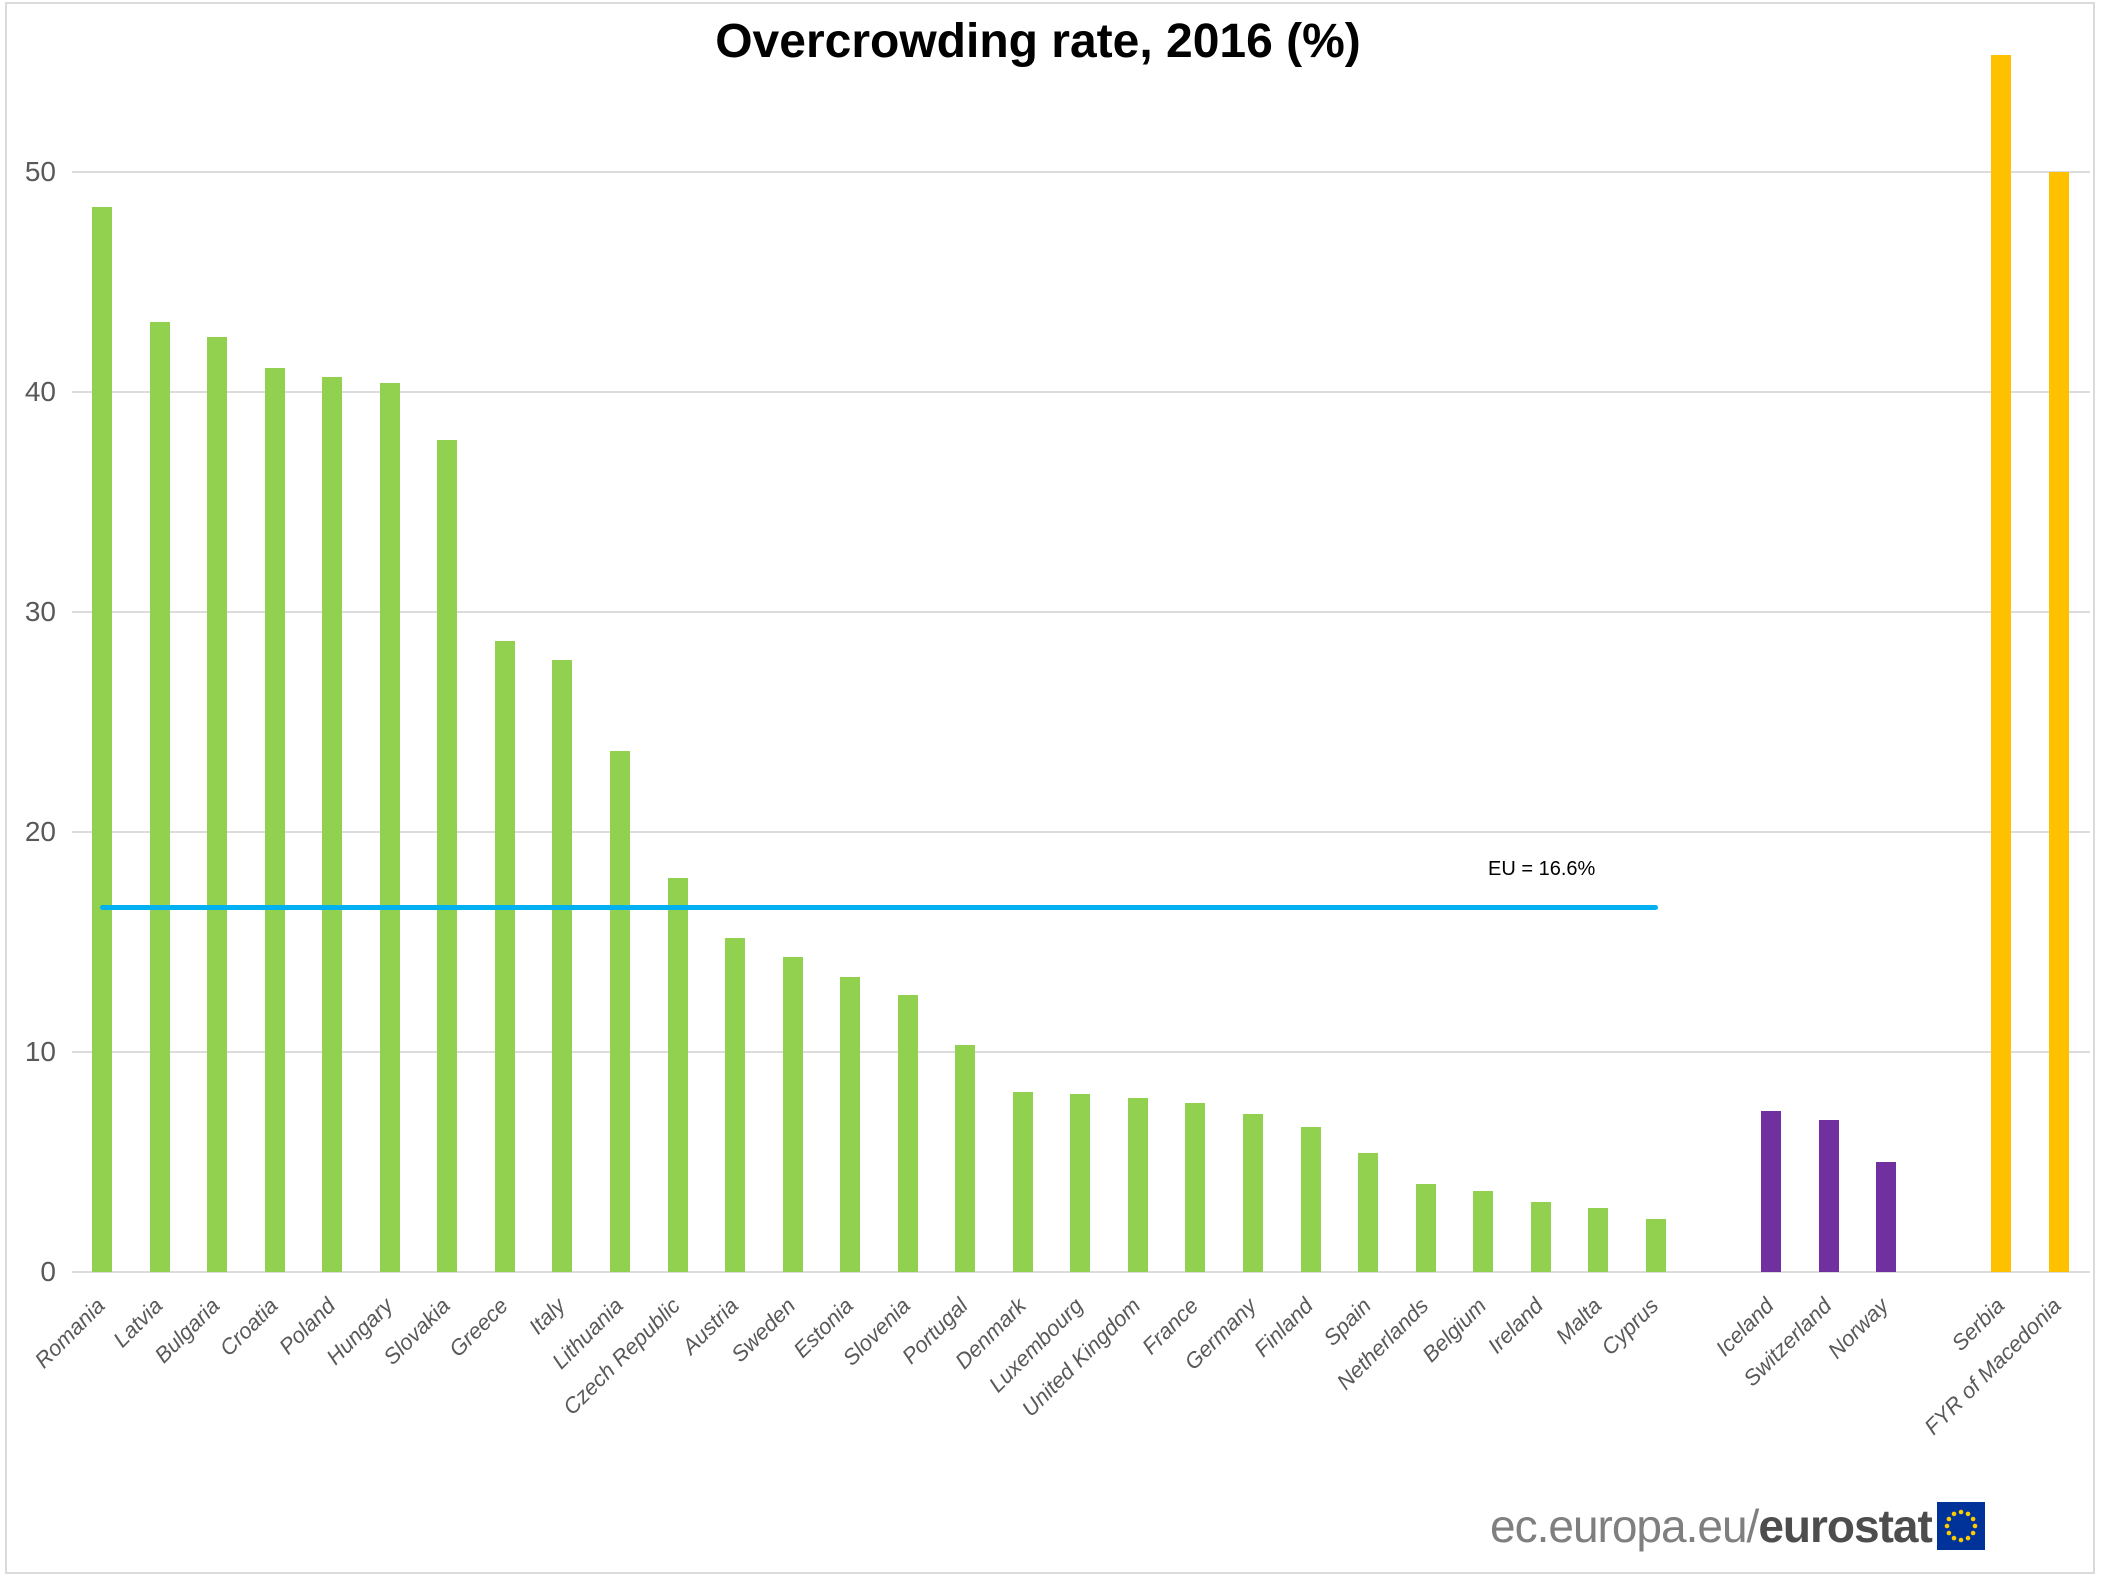  I want to click on bar-italy, so click(562, 966).